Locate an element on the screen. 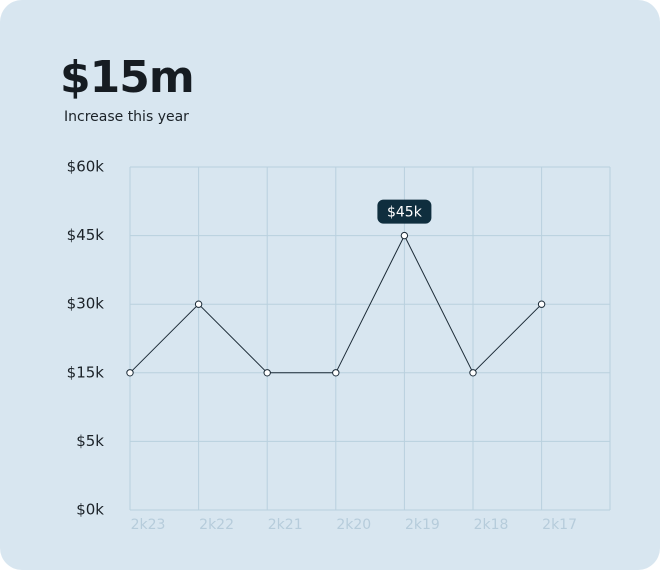 Image resolution: width=660 pixels, height=570 pixels. subtitle: Increase this year is located at coordinates (126, 117).